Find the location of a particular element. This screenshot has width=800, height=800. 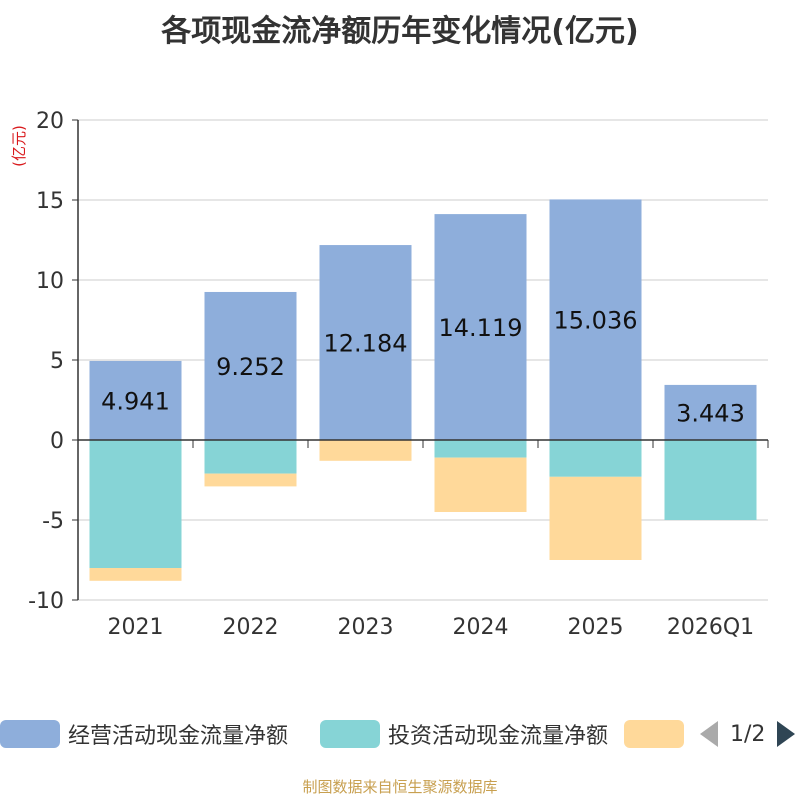

y-tick-label: 5 is located at coordinates (57, 361).